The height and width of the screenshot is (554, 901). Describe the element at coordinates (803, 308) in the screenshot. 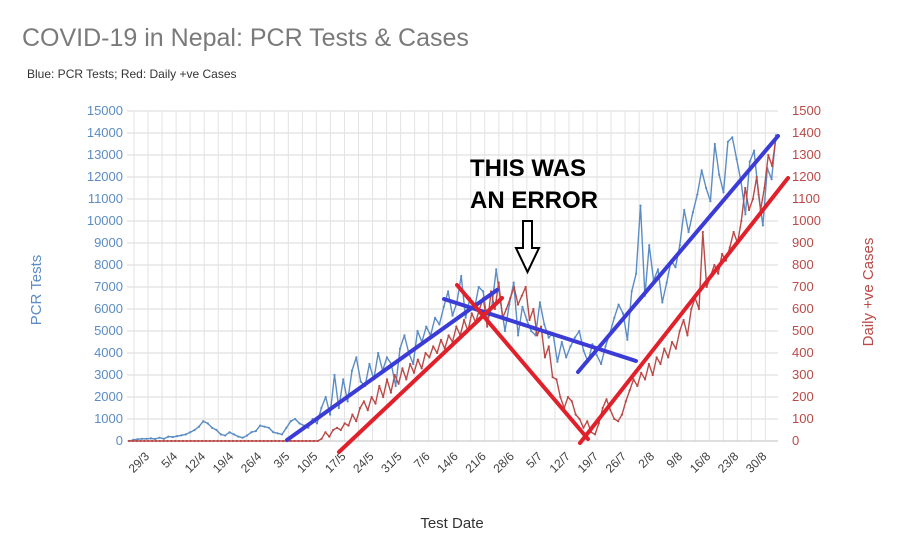

I see `right-tick-label: 600` at that location.